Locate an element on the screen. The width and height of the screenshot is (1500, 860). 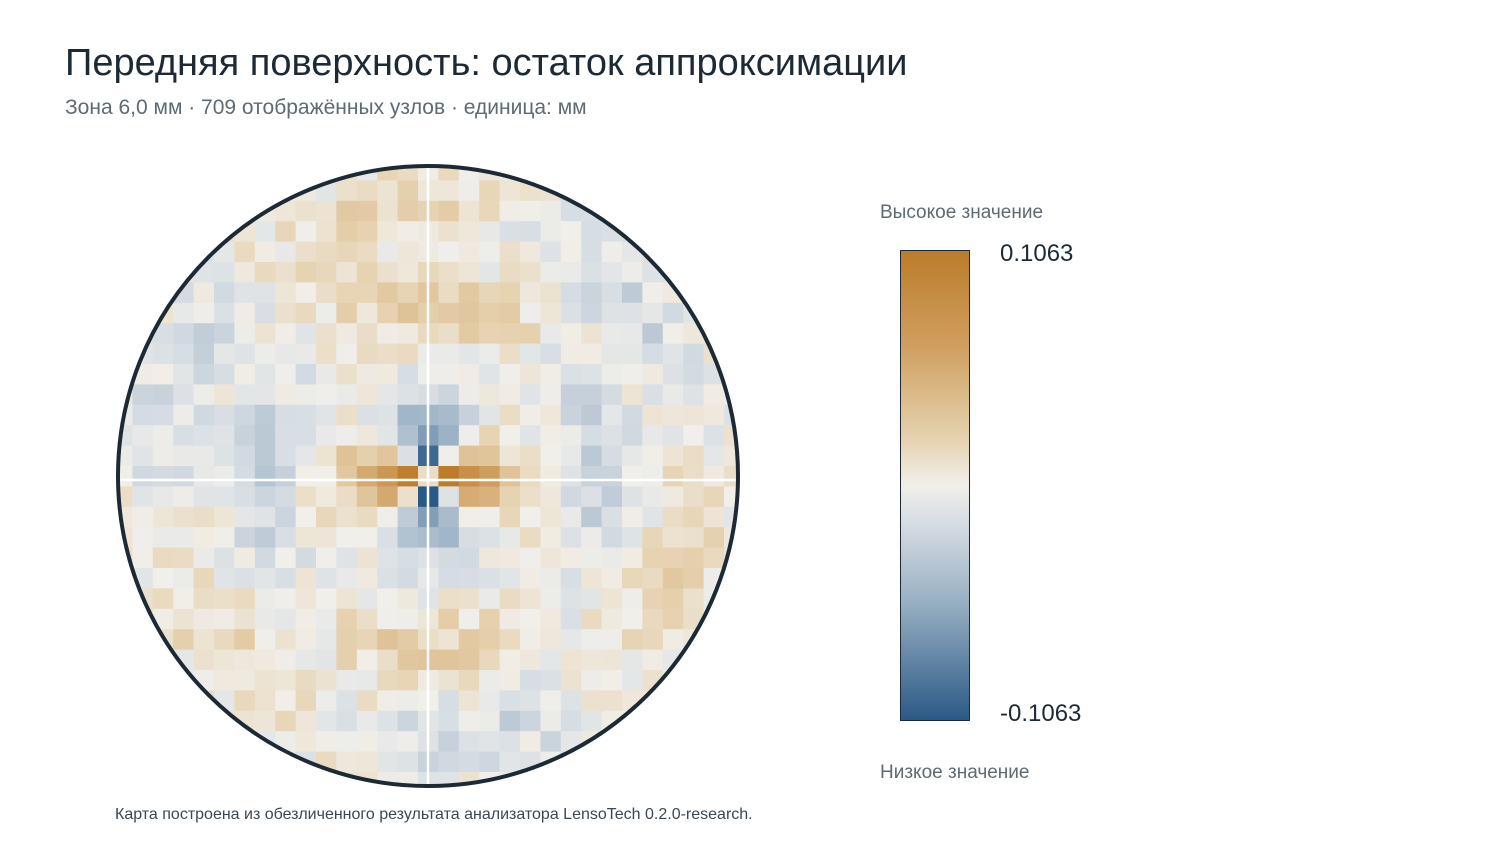
legend-high-label: Высокое значение is located at coordinates (962, 212).